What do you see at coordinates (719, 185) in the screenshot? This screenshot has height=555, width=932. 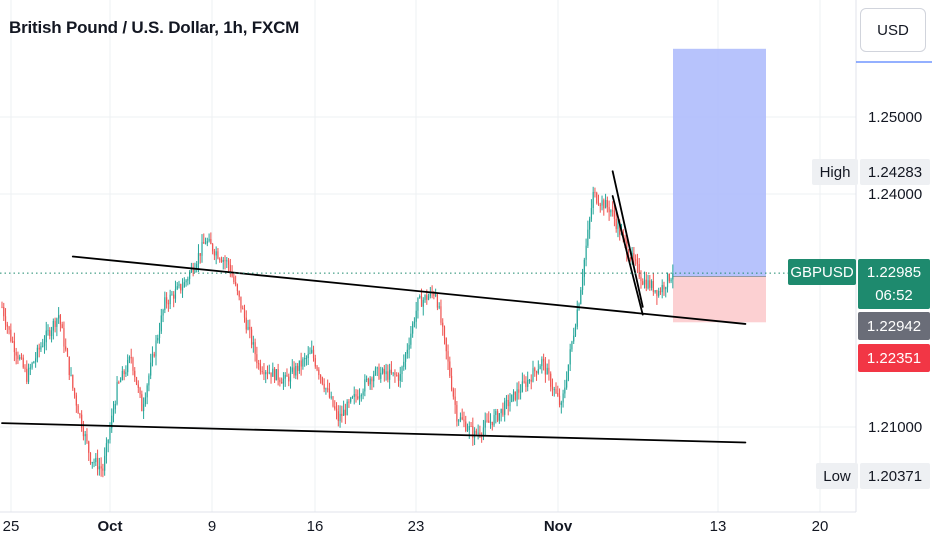 I see `position-zones-layer` at bounding box center [719, 185].